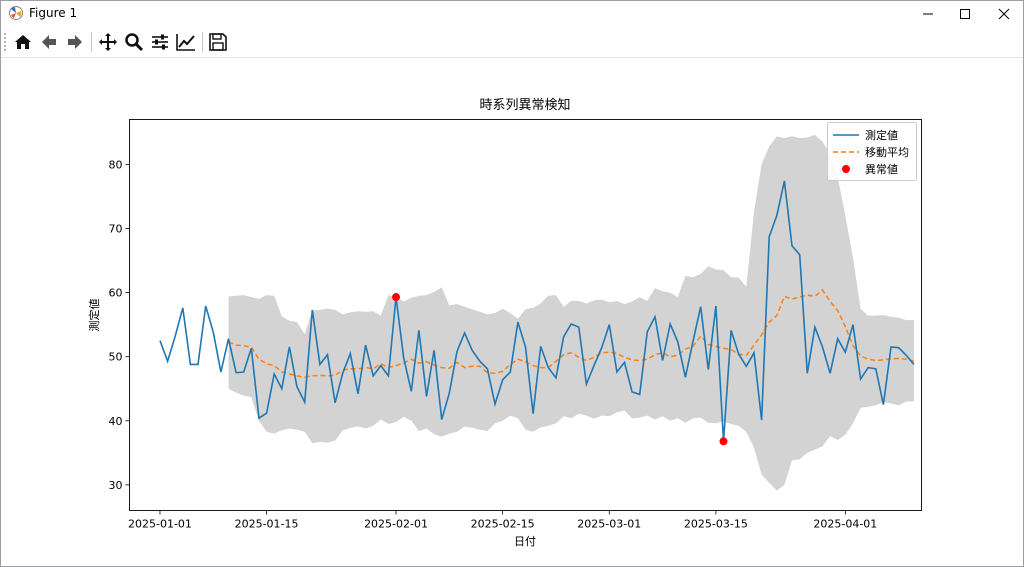 Image resolution: width=1024 pixels, height=567 pixels. I want to click on minimize-icon, so click(928, 14).